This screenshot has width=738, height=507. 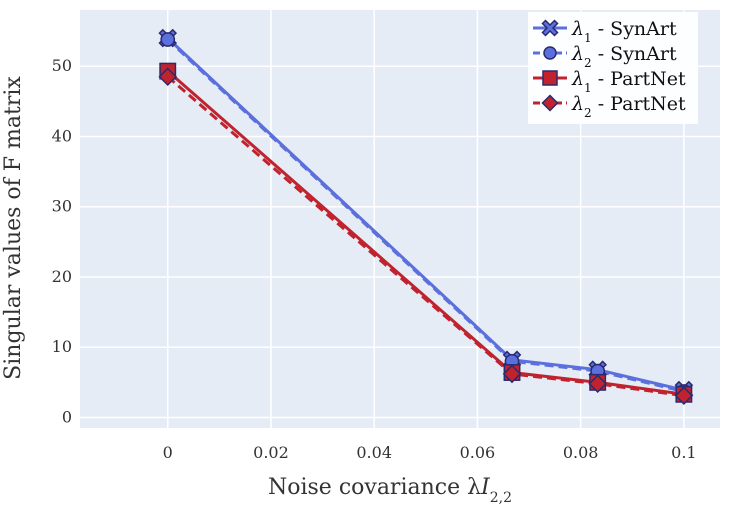 I want to click on y-tick-label: 50, so click(x=62, y=65).